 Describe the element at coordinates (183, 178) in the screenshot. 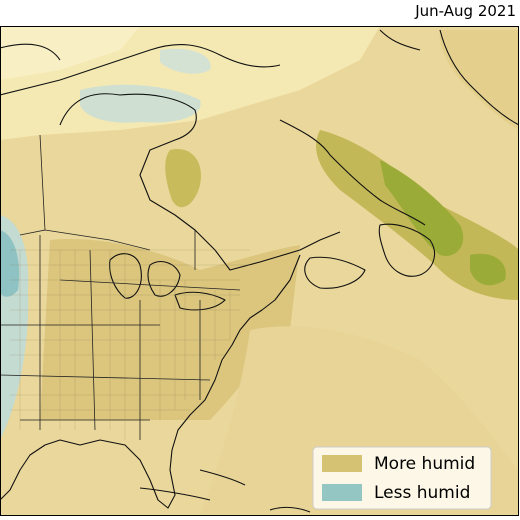

I see `more-humid-area` at that location.